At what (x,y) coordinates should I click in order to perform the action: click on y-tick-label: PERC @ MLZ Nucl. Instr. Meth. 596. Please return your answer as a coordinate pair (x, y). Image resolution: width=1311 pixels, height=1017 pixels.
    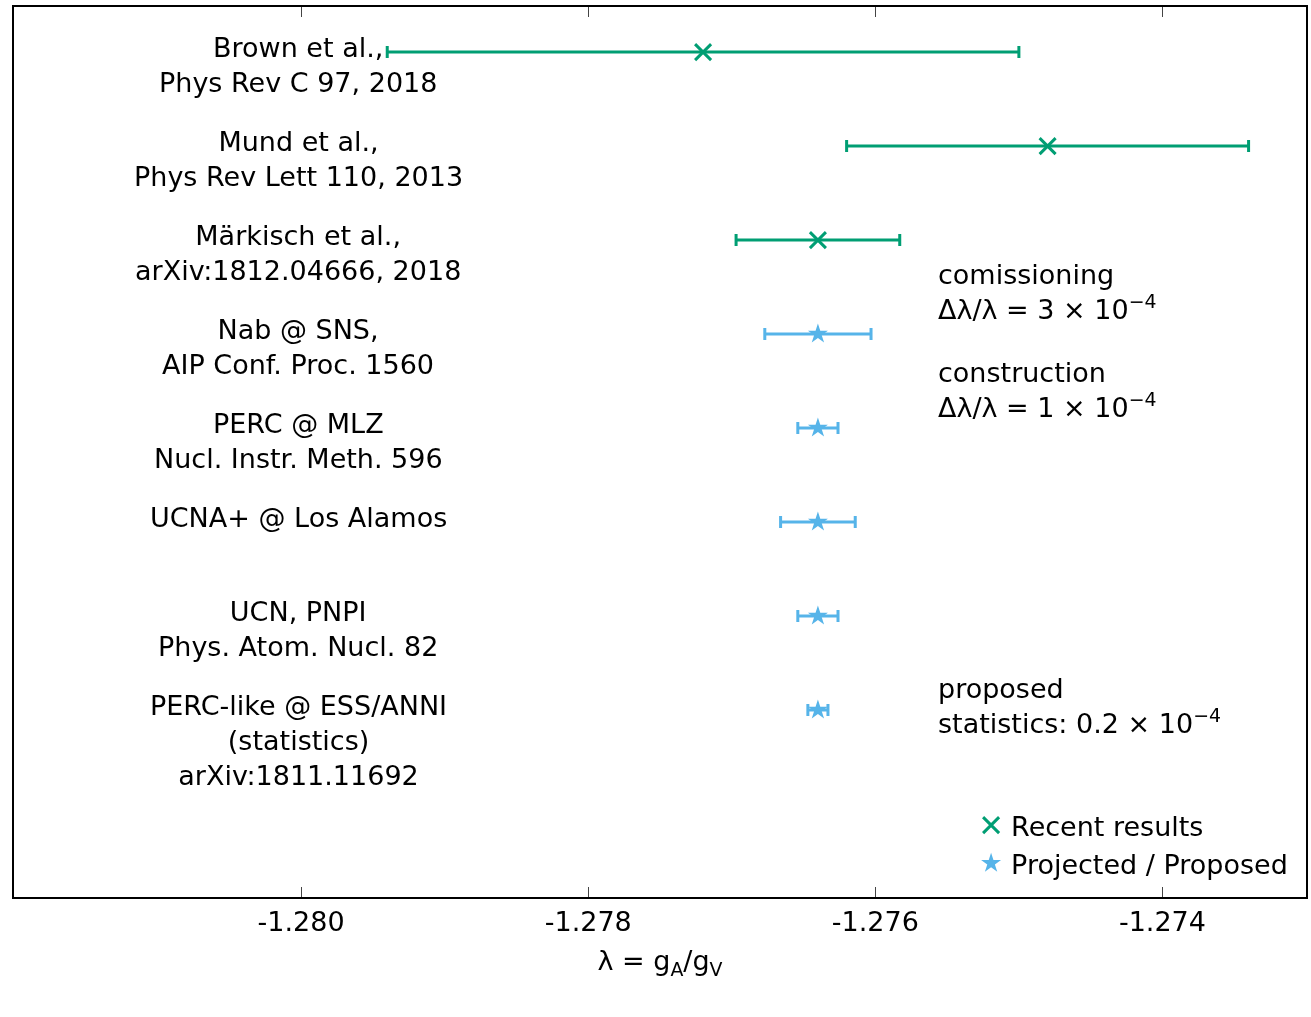
    Looking at the image, I should click on (298, 441).